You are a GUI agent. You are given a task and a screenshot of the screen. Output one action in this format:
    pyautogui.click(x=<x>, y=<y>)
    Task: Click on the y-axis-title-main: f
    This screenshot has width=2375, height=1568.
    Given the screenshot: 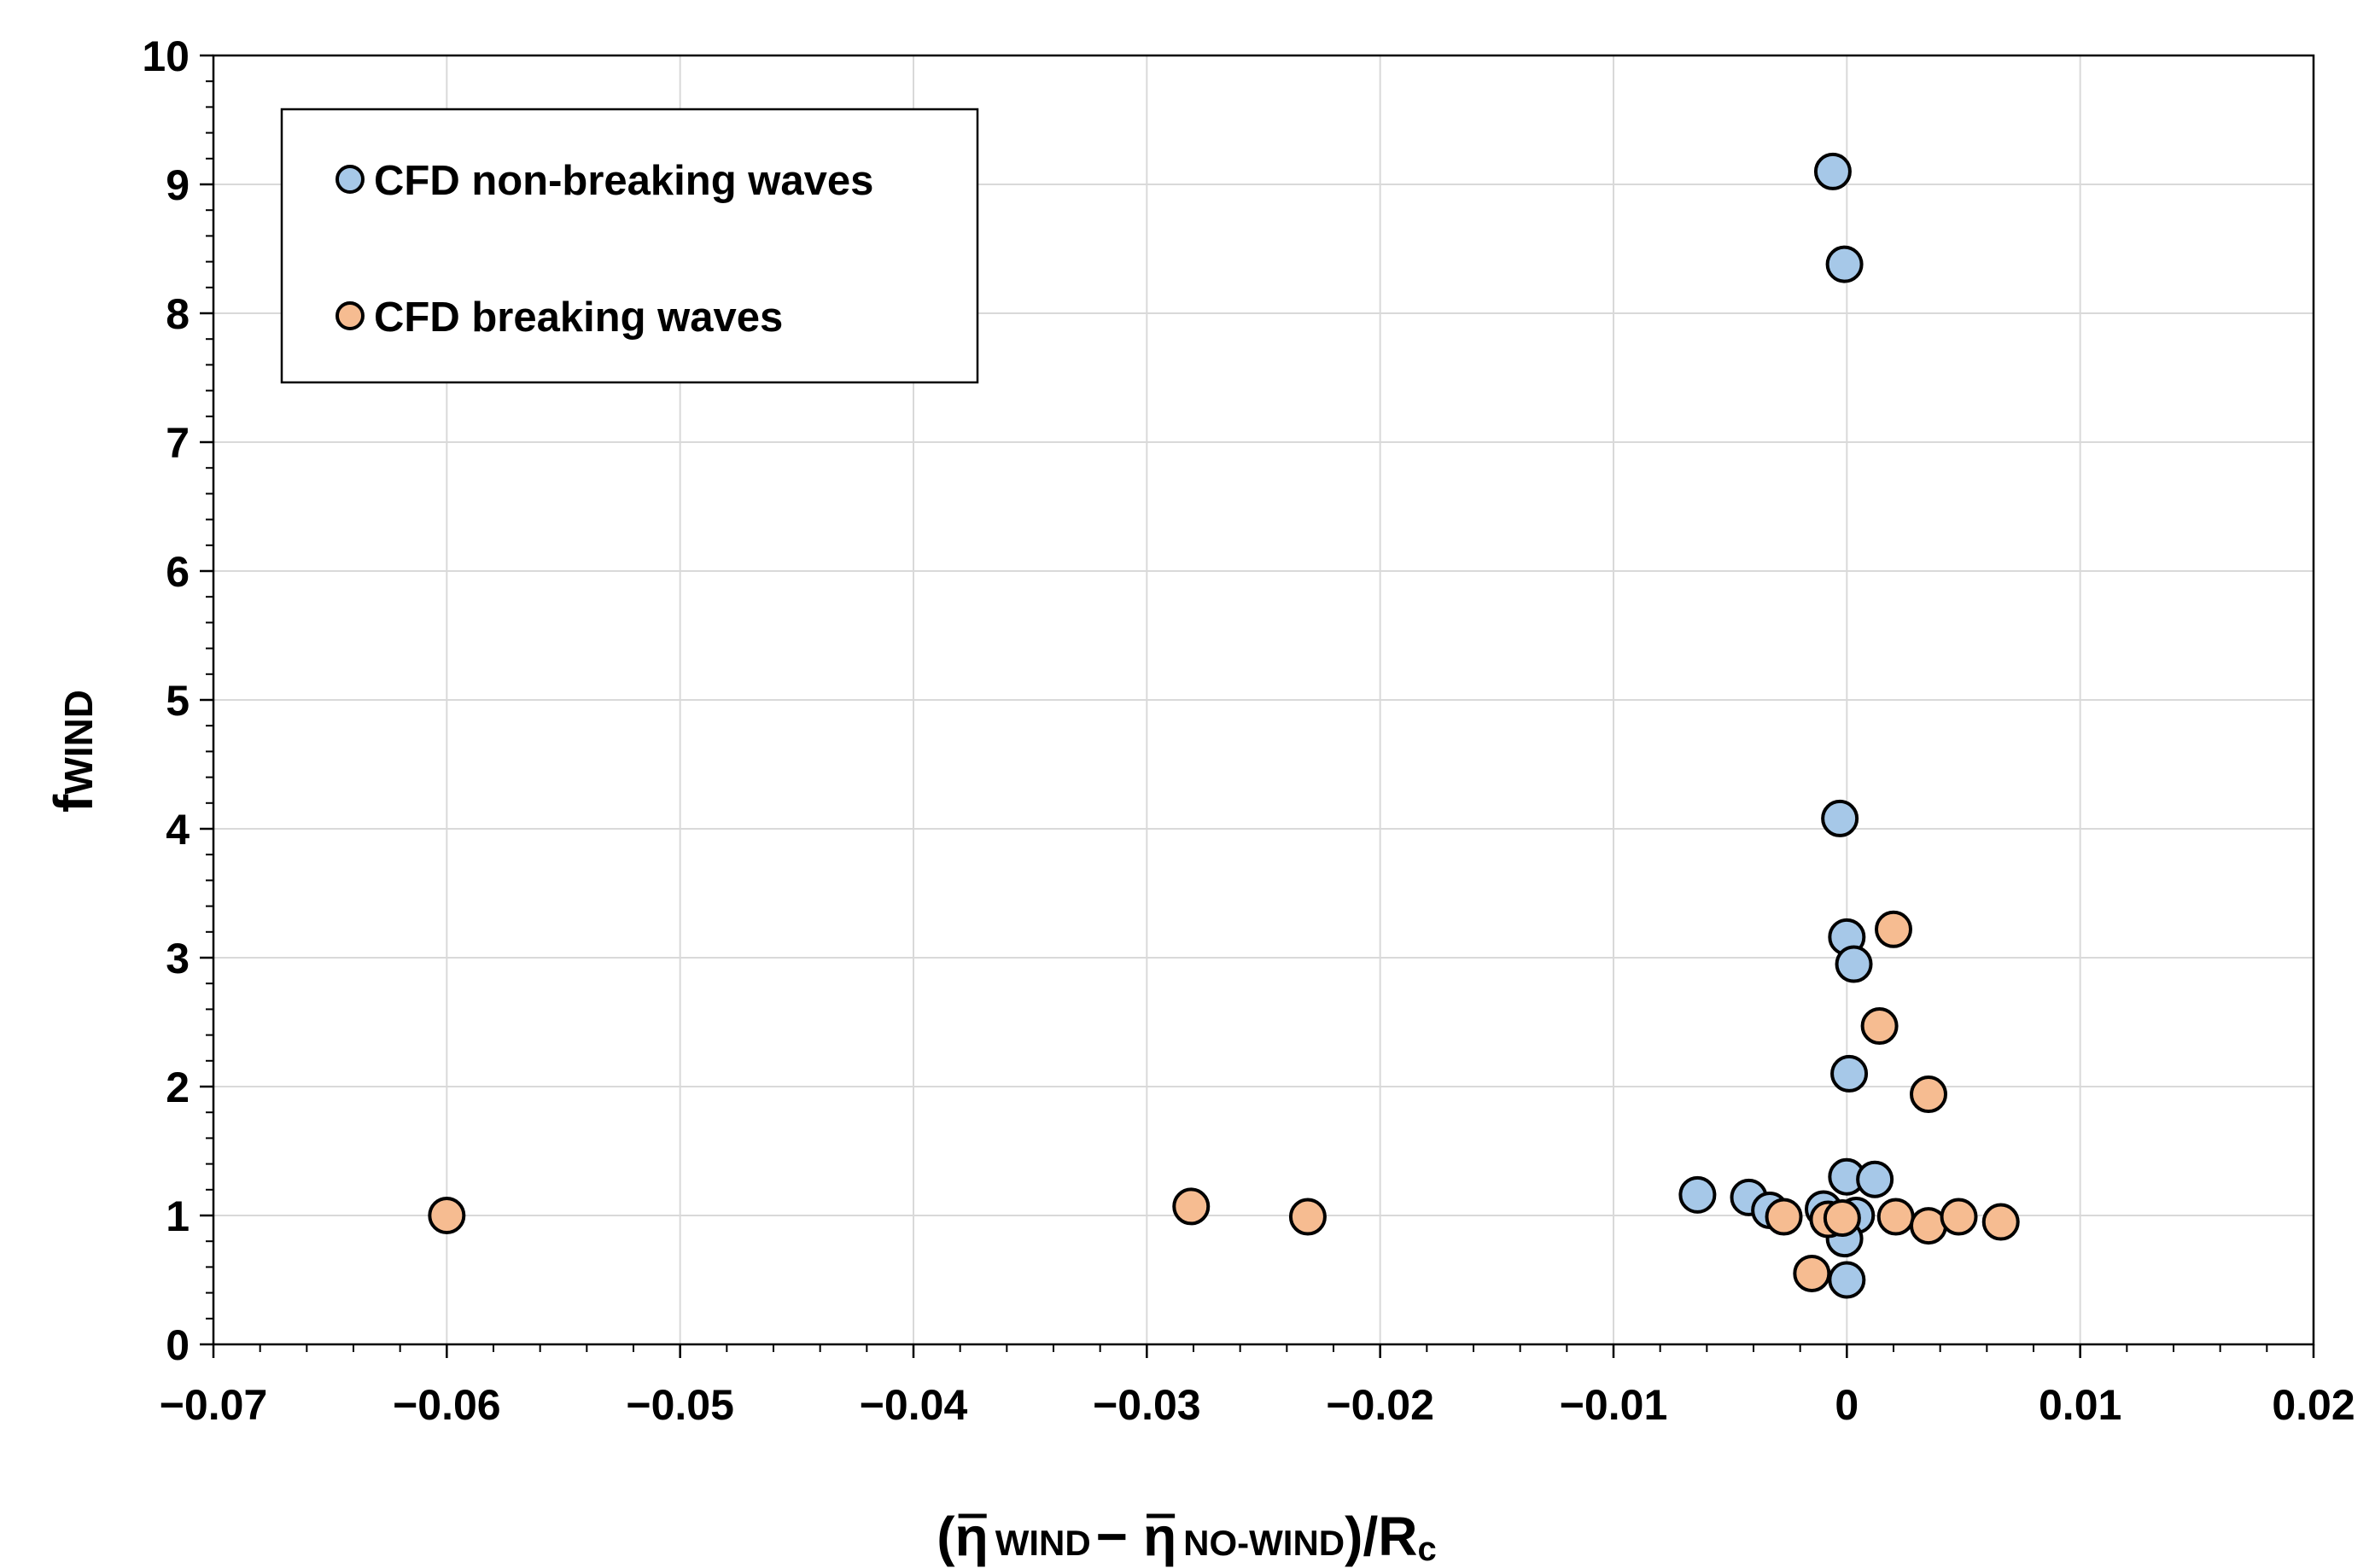 What is the action you would take?
    pyautogui.click(x=73, y=804)
    